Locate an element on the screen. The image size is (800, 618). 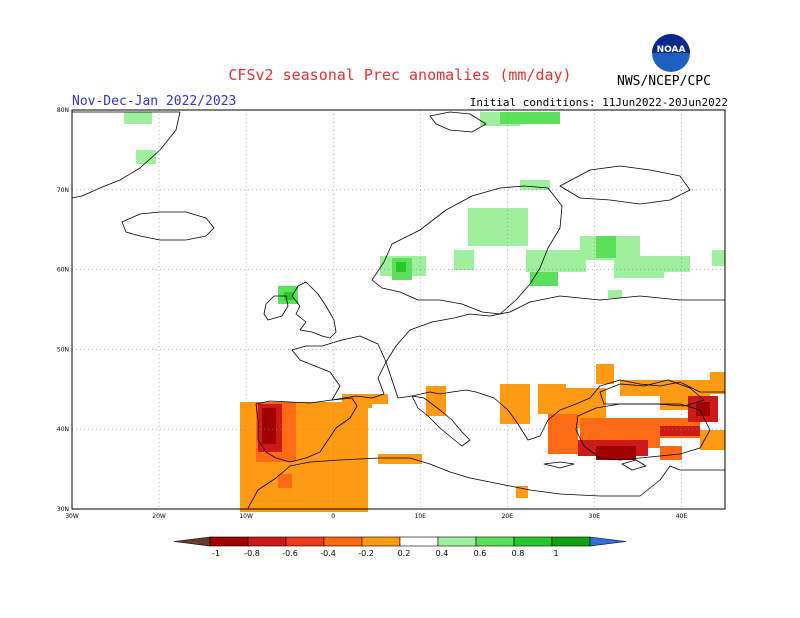
novaya-zemlya-coast is located at coordinates (625, 185).